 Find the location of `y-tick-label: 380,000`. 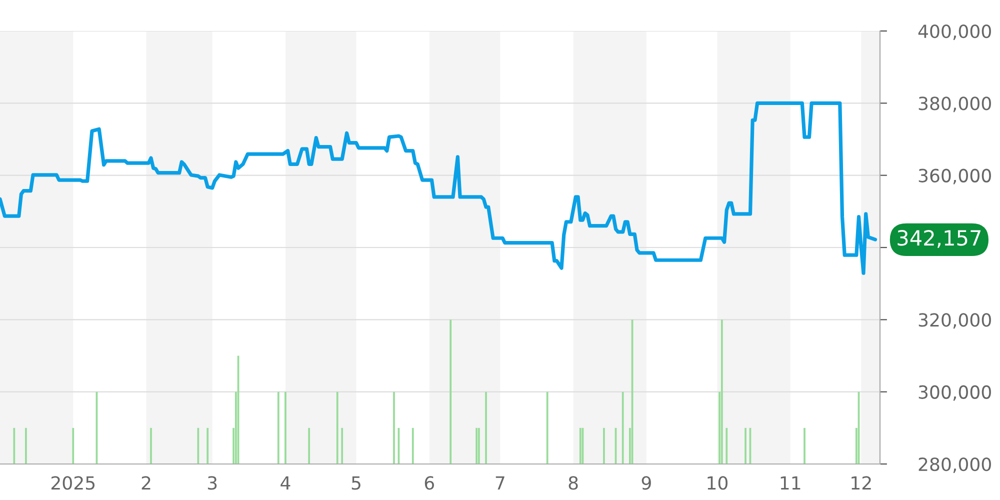

y-tick-label: 380,000 is located at coordinates (954, 104).